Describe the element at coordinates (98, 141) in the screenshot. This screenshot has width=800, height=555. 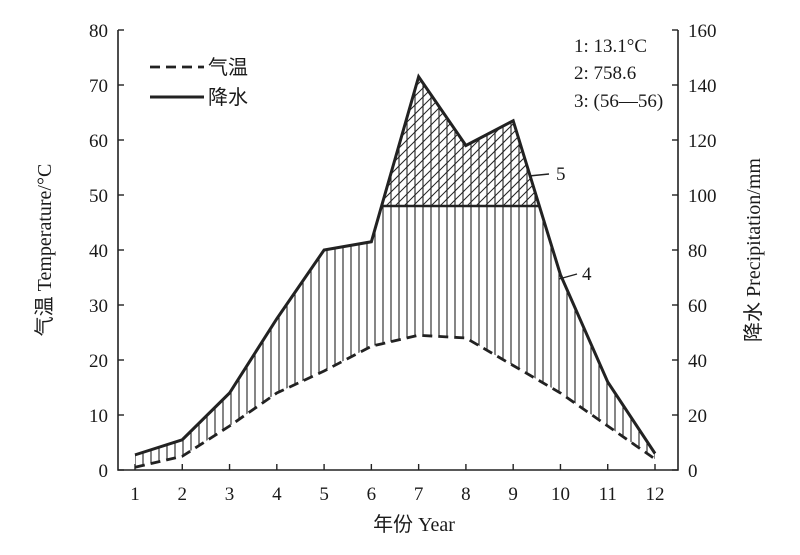
I see `y-left-tick-label: 60` at that location.